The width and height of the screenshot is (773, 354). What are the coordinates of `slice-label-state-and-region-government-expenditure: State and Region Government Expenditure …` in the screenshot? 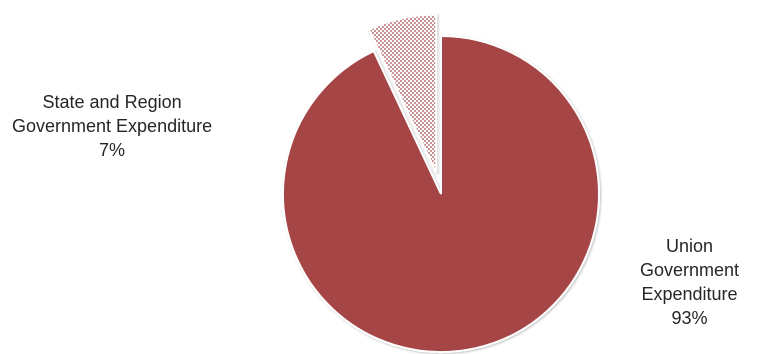 It's located at (112, 126).